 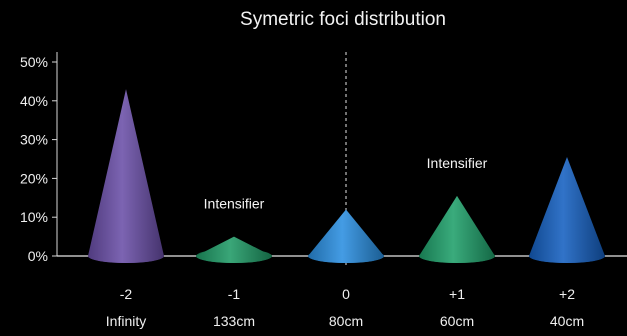 What do you see at coordinates (567, 294) in the screenshot?
I see `category-label: +2` at bounding box center [567, 294].